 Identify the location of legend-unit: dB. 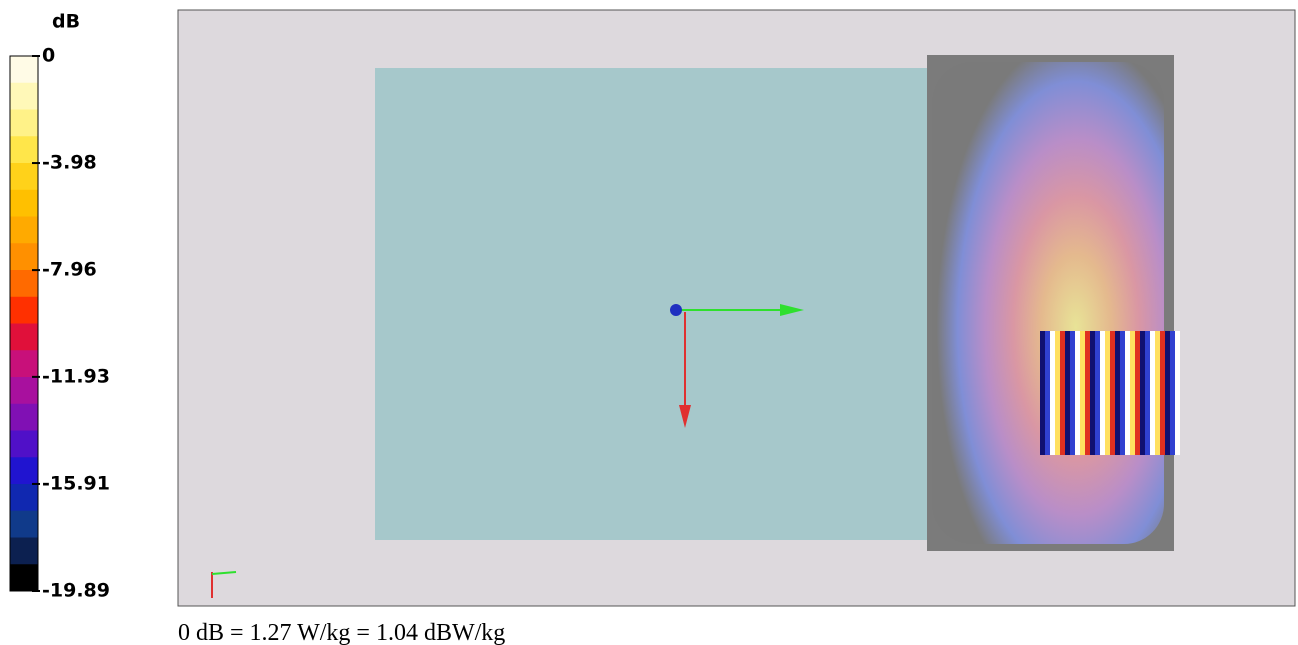
(66, 22).